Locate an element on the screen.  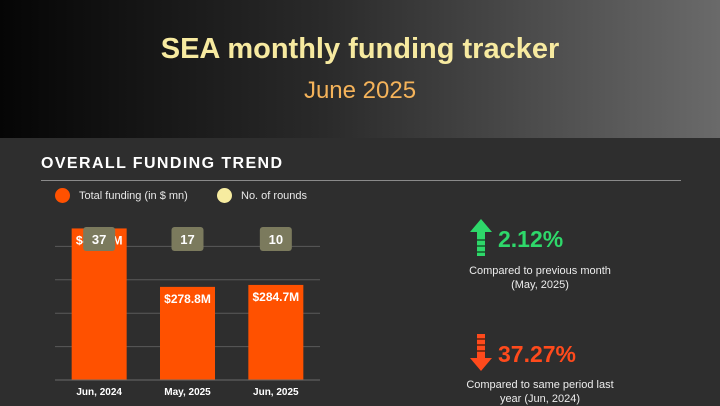
category-label: May, 2025 is located at coordinates (187, 392).